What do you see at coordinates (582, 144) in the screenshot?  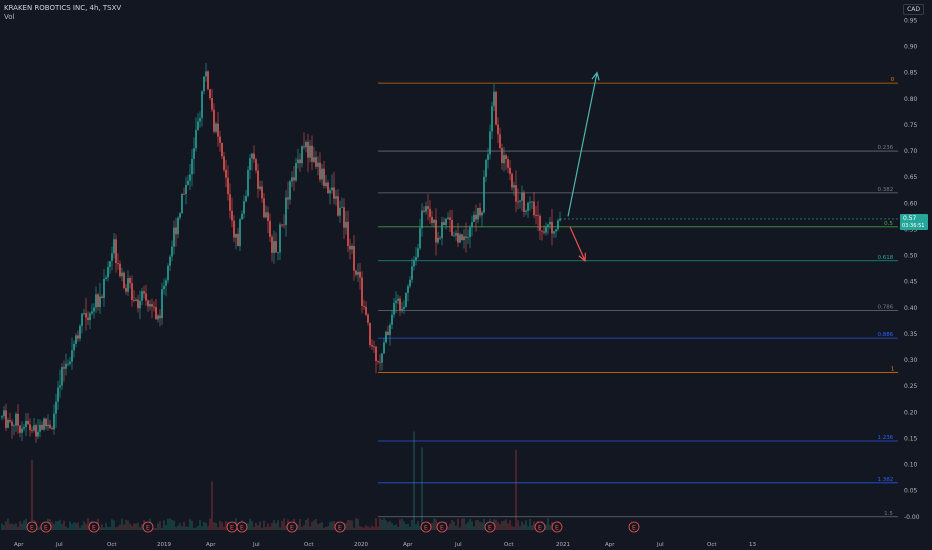 I see `arrow-up-shaft` at bounding box center [582, 144].